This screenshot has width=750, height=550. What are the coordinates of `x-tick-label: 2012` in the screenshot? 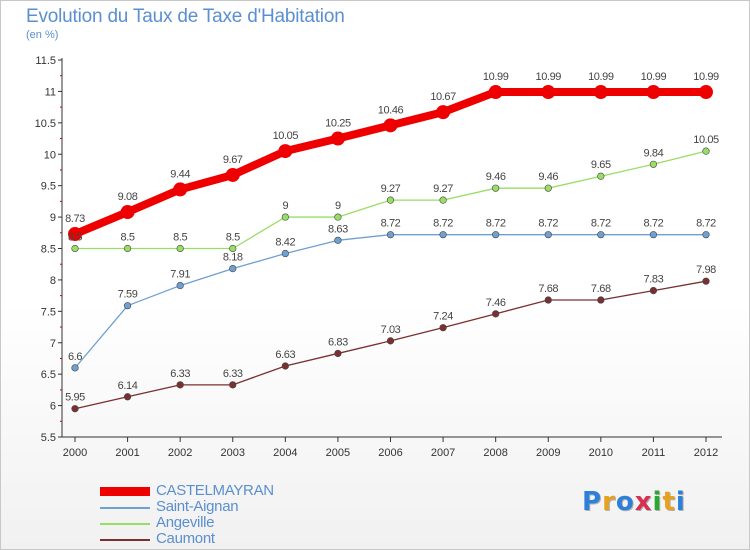 It's located at (706, 453).